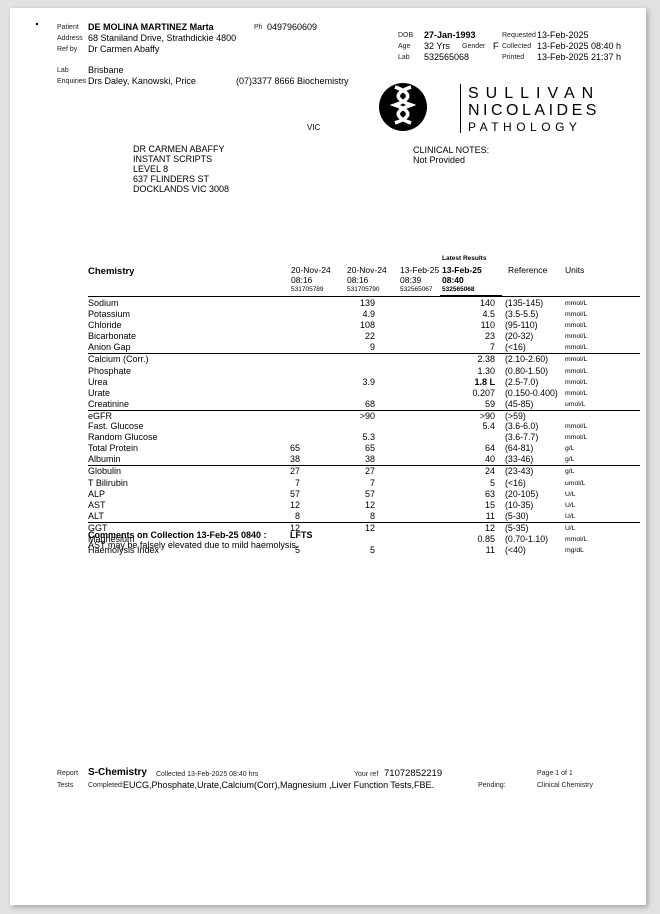  Describe the element at coordinates (462, 270) in the screenshot. I see `col4-date: 13-Feb-25` at that location.